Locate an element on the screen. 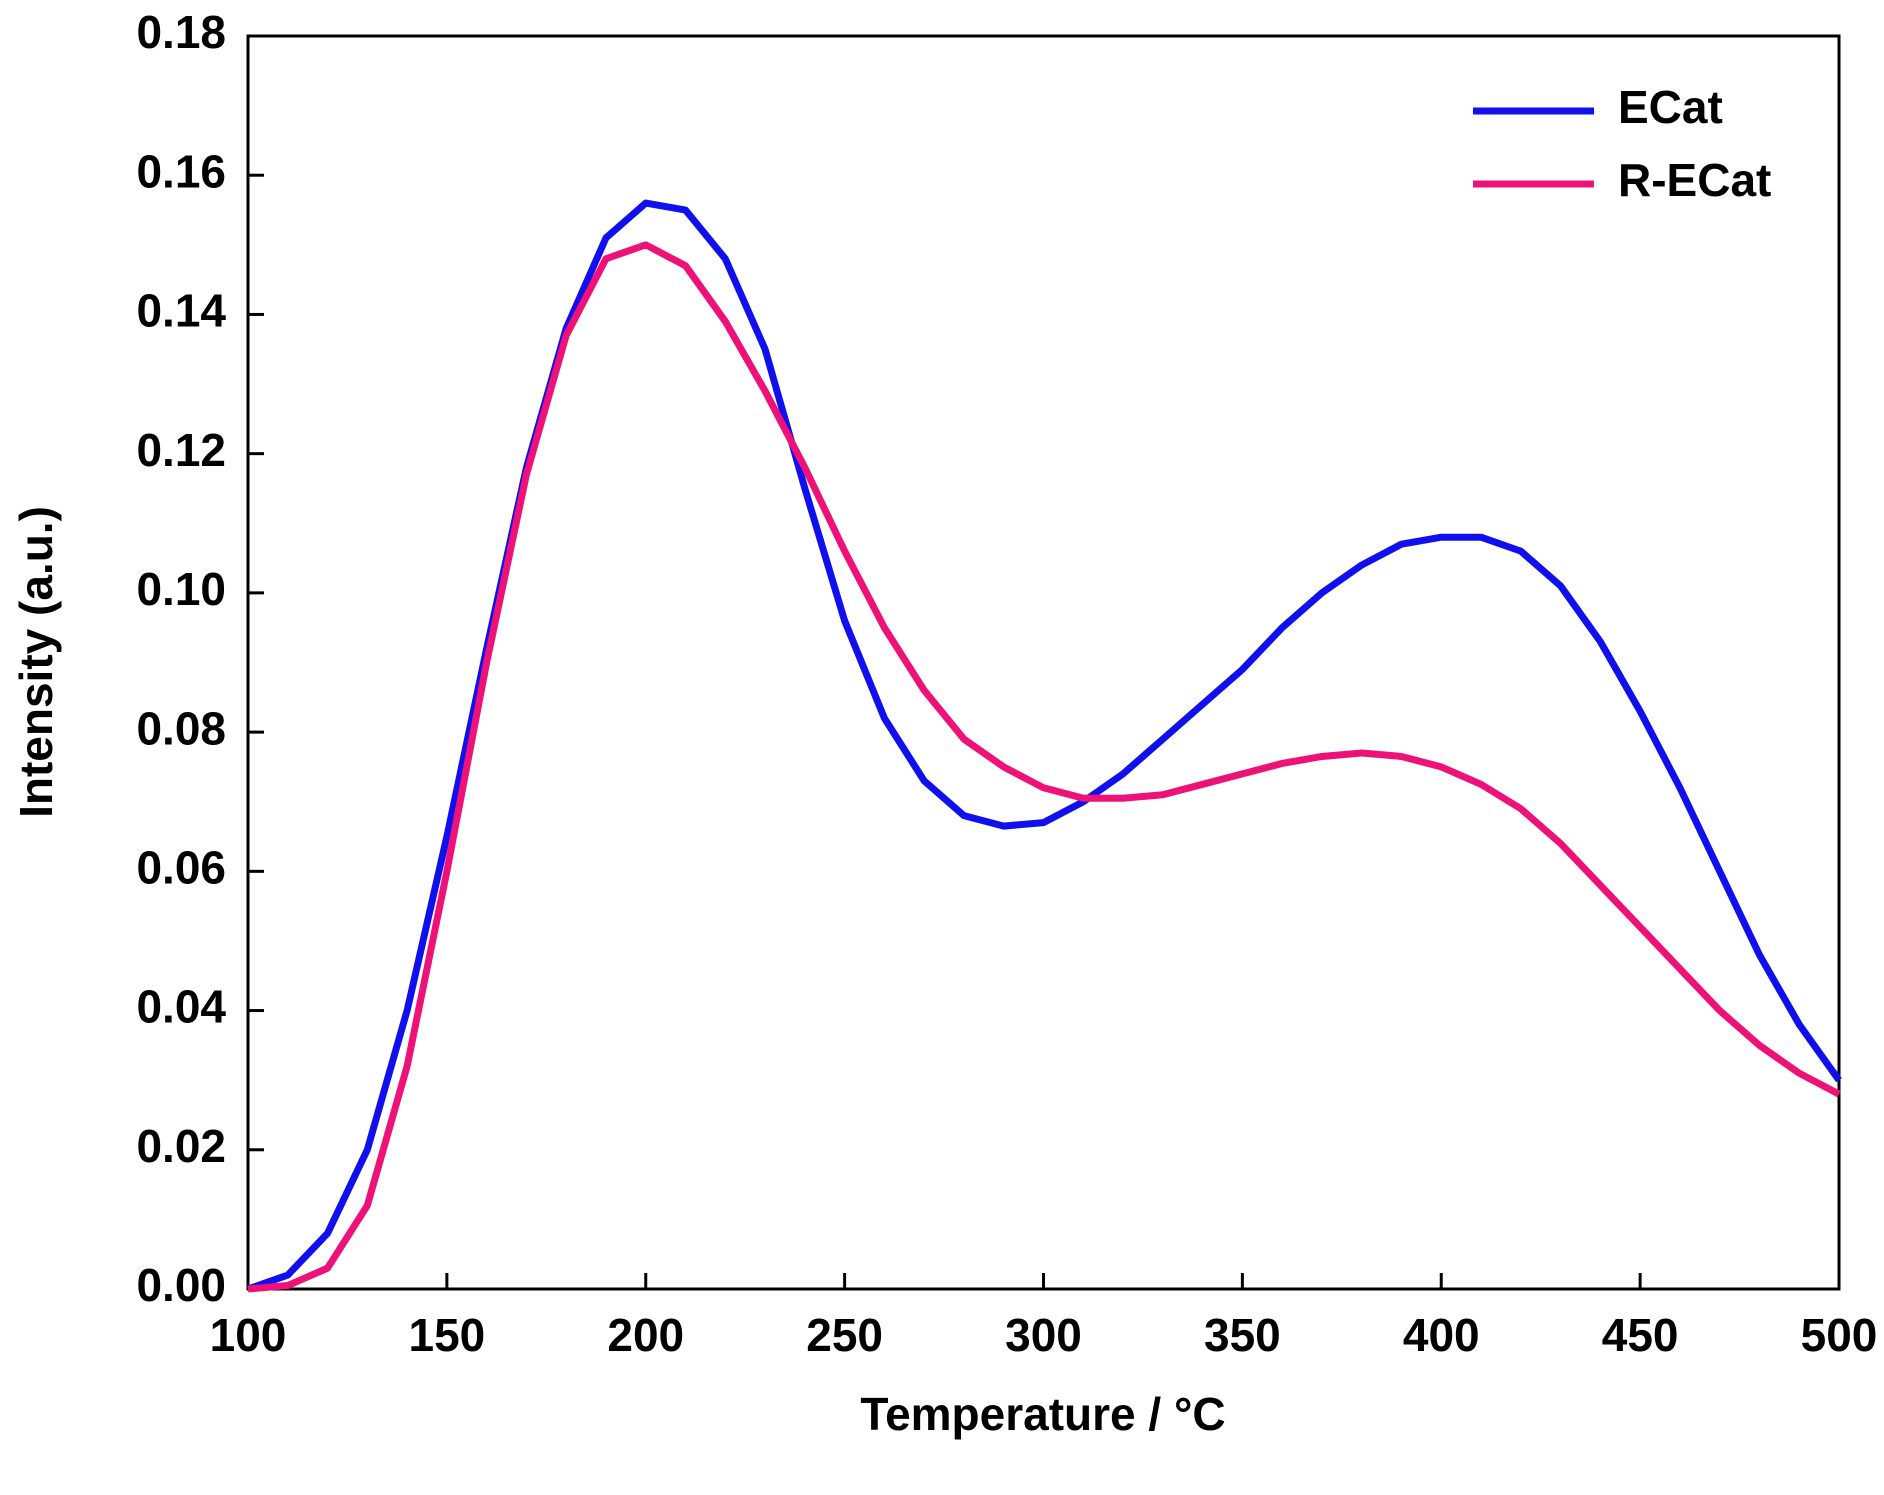 Image resolution: width=1884 pixels, height=1495 pixels. legend-label: R-ECat is located at coordinates (1694, 180).